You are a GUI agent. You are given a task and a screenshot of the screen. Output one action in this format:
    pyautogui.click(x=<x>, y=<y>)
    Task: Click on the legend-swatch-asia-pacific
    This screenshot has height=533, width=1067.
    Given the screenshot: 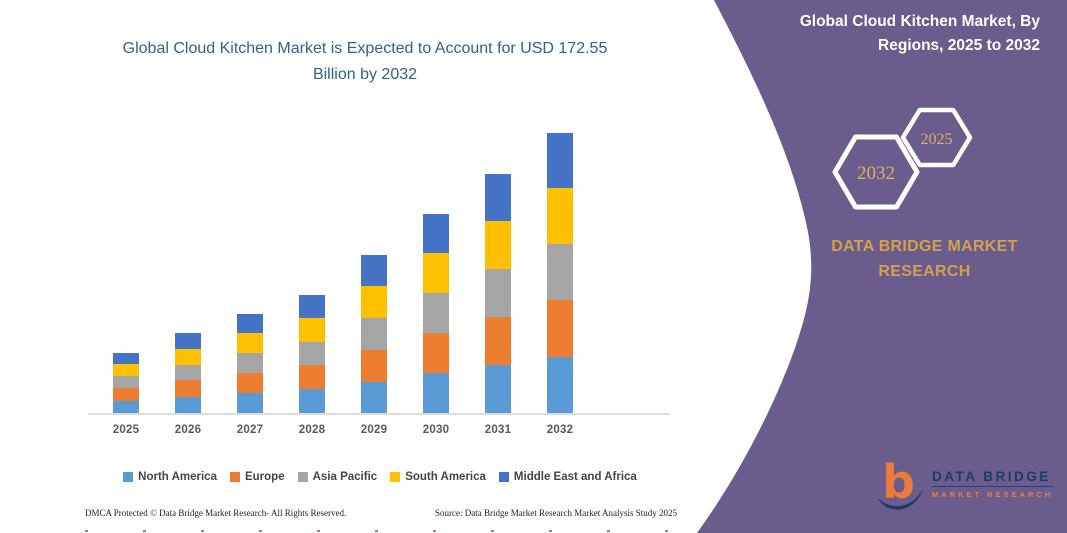 What is the action you would take?
    pyautogui.click(x=302, y=477)
    